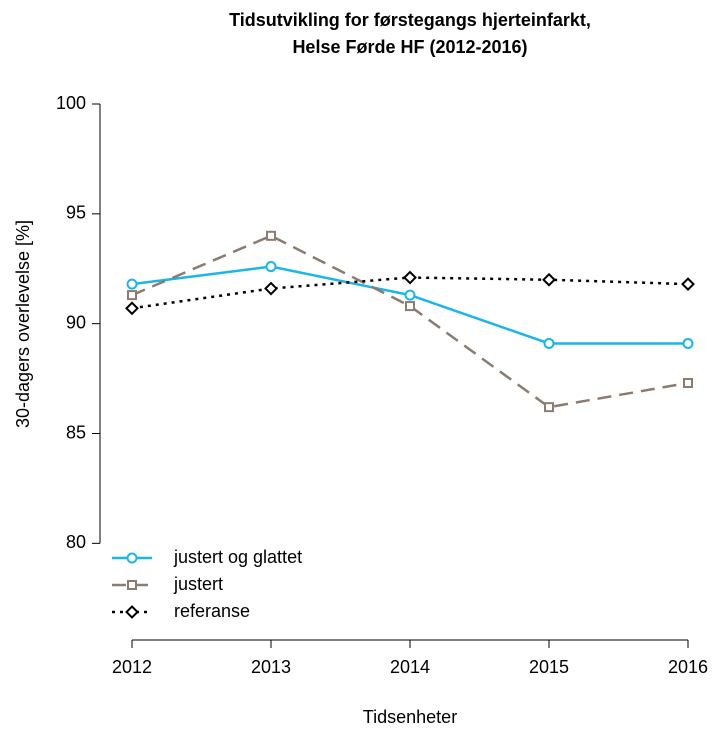 Image resolution: width=718 pixels, height=733 pixels. Describe the element at coordinates (549, 667) in the screenshot. I see `x-tick-label: 2015` at that location.